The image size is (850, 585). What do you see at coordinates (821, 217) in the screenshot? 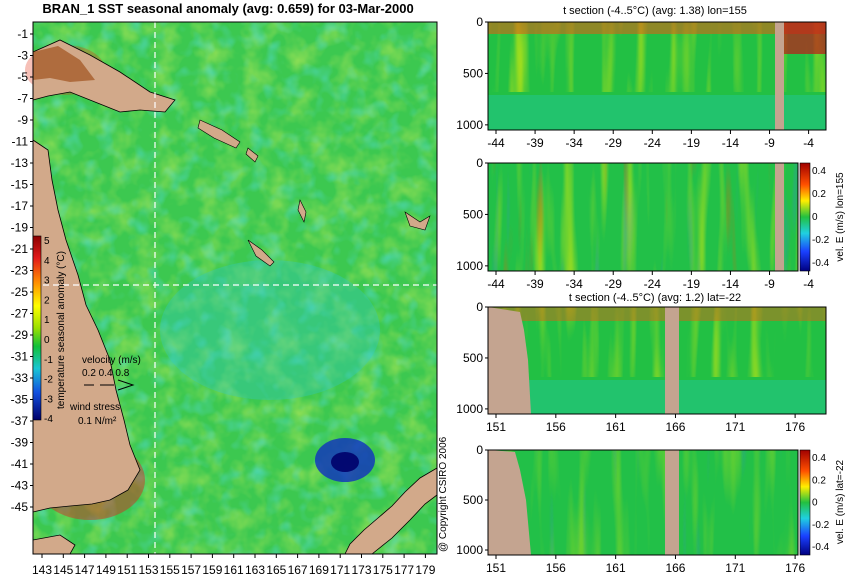
I see `panel2-colorbar-ticks: 0.4 0.2 0 -0.2 -0.4` at bounding box center [821, 217].